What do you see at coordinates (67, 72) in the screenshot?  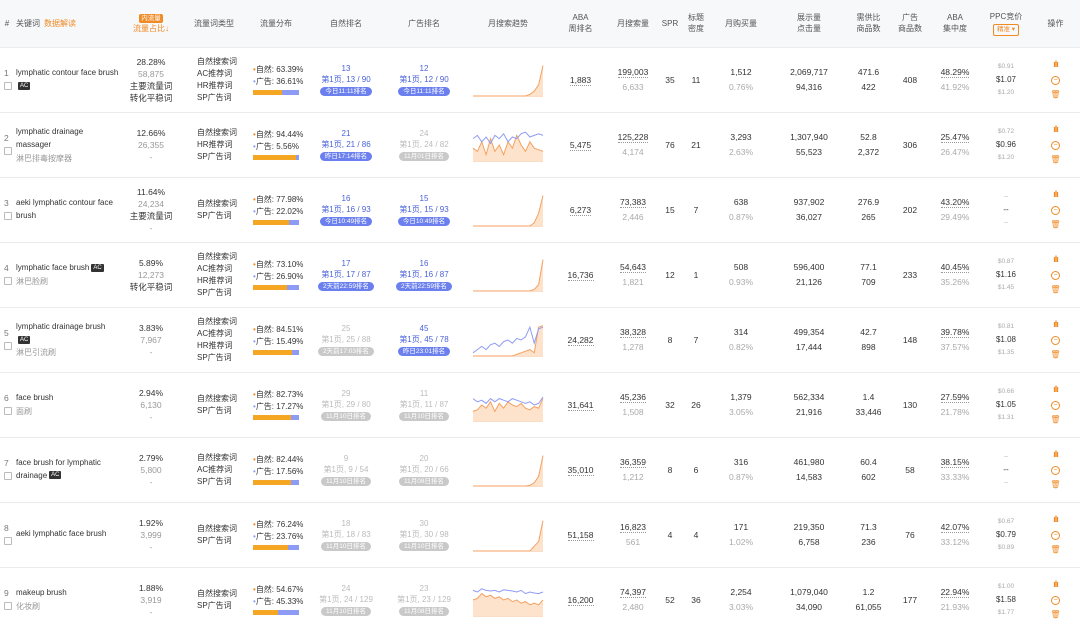 I see `keyword-text: lymphatic contour face brush` at bounding box center [67, 72].